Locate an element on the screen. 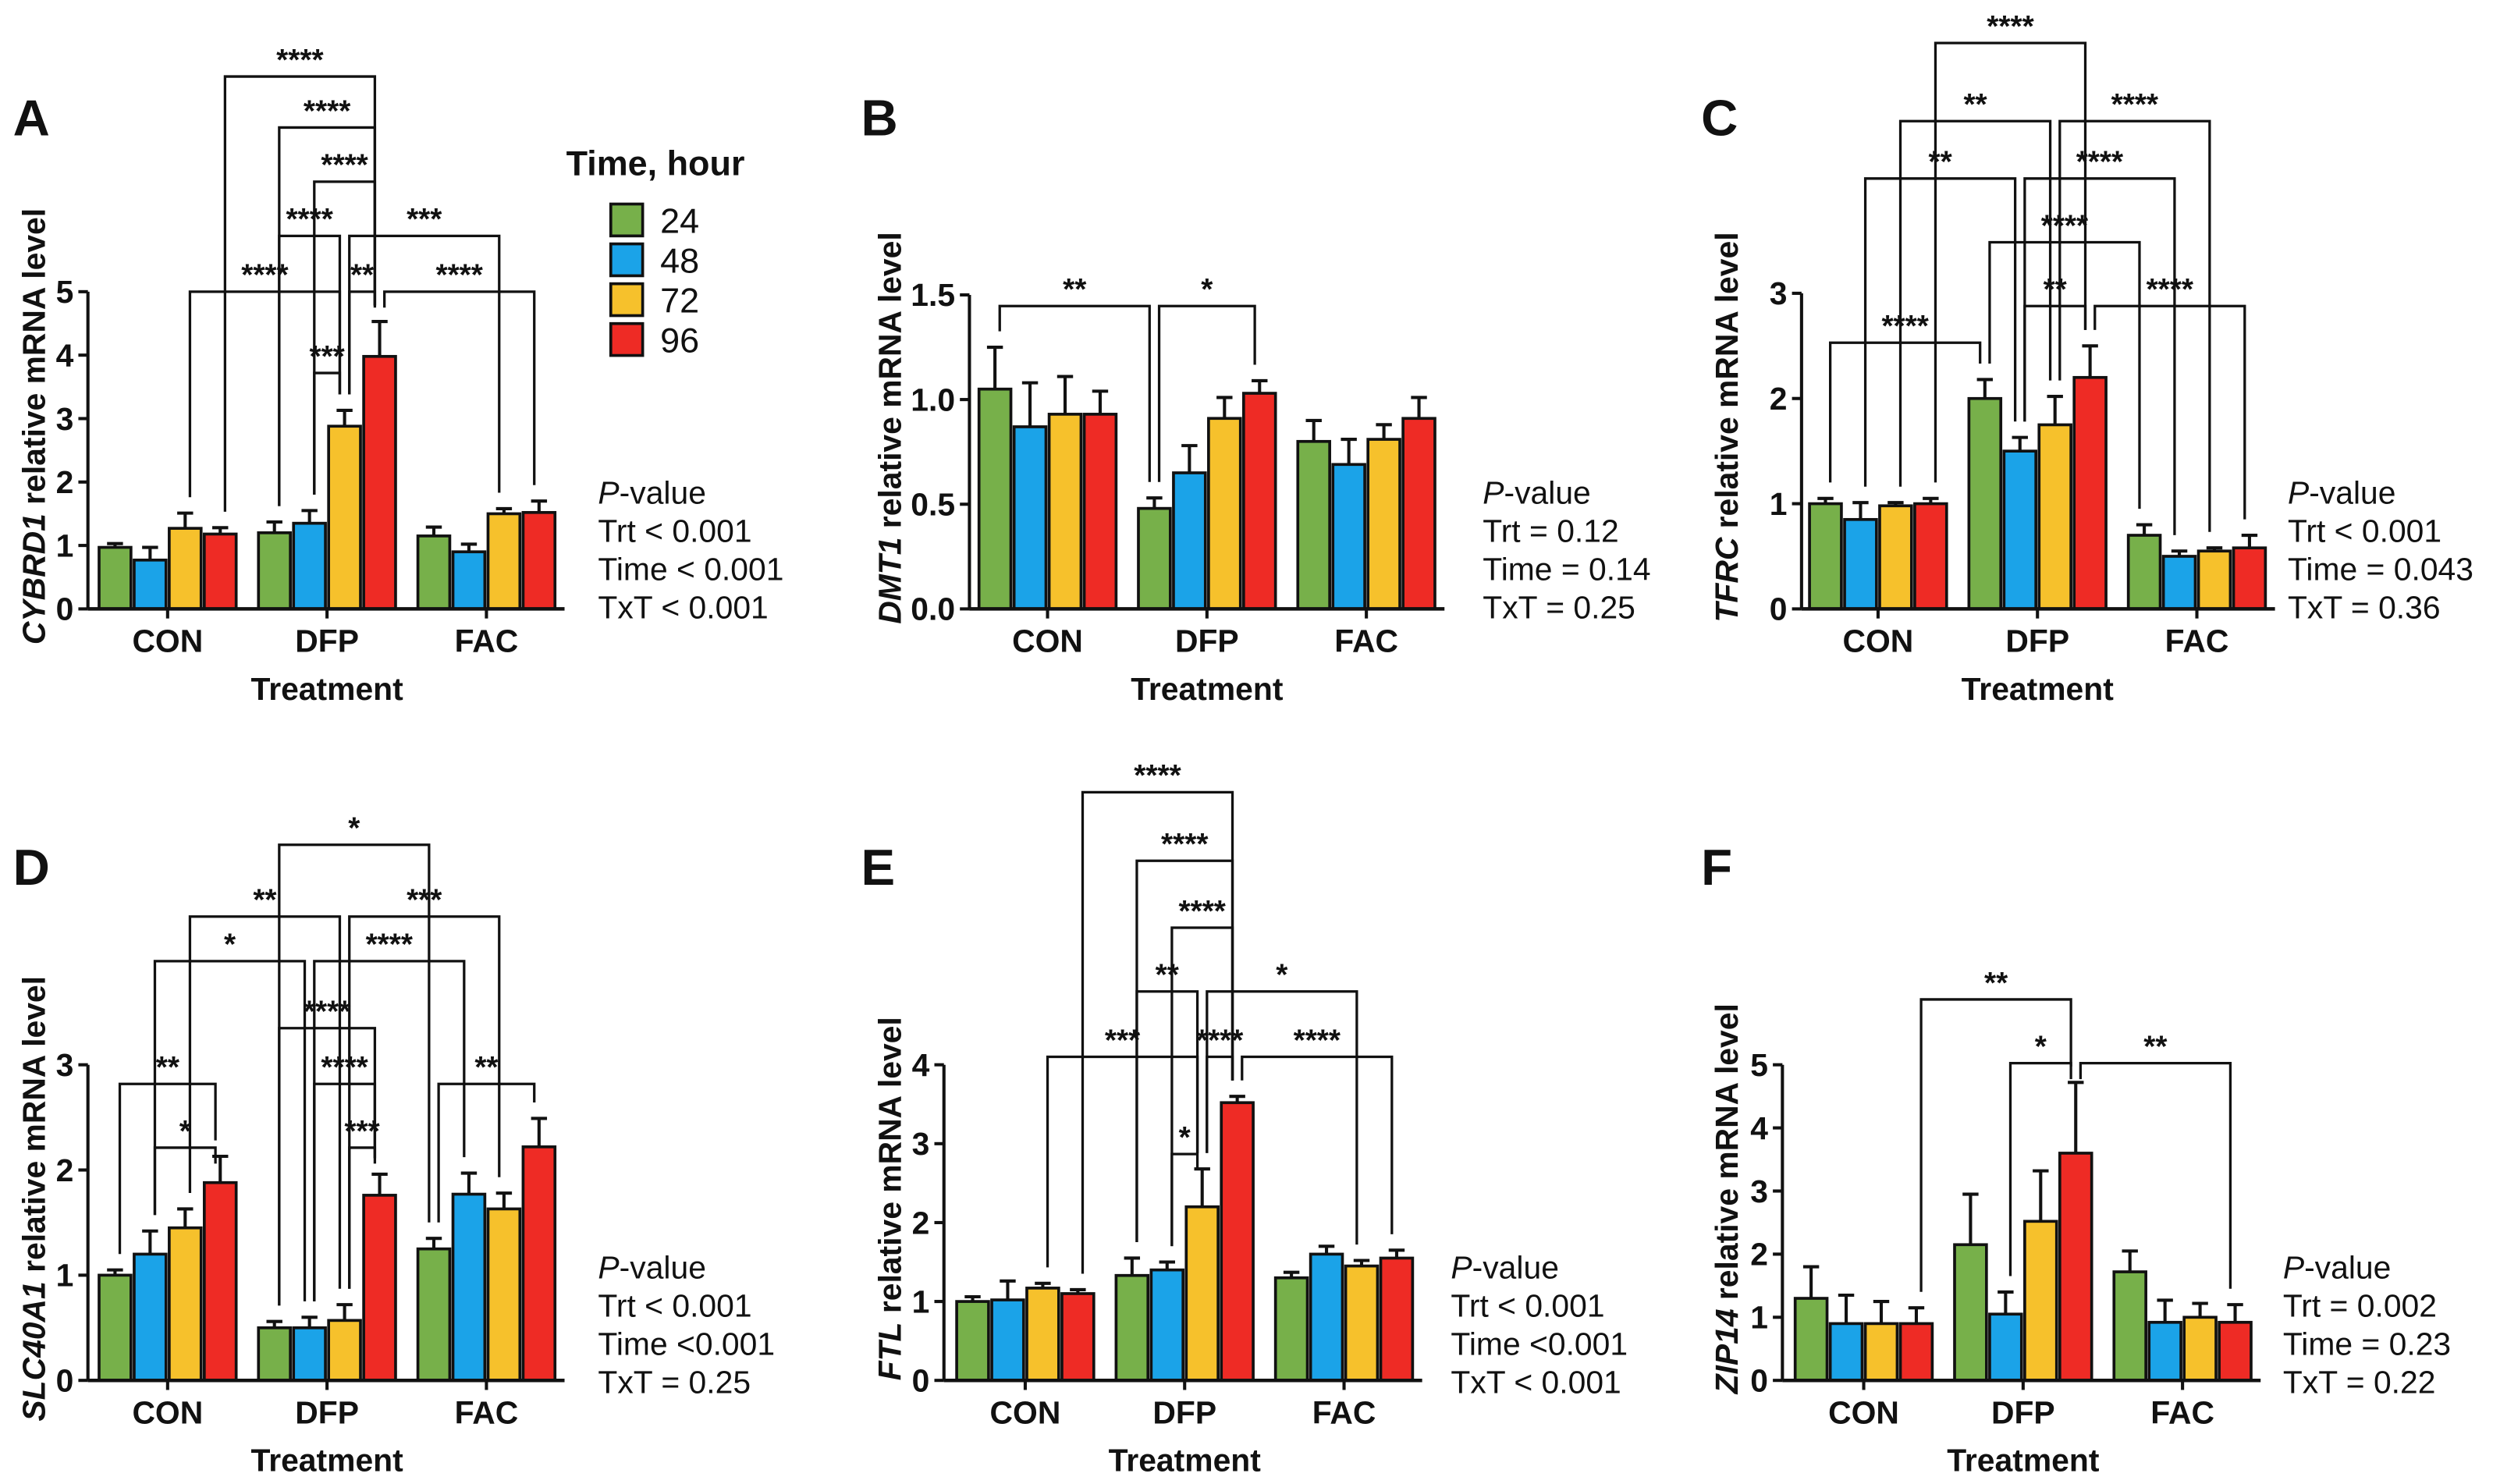 This screenshot has width=2500, height=1484. y-axis-gene: FTL is located at coordinates (890, 1351).